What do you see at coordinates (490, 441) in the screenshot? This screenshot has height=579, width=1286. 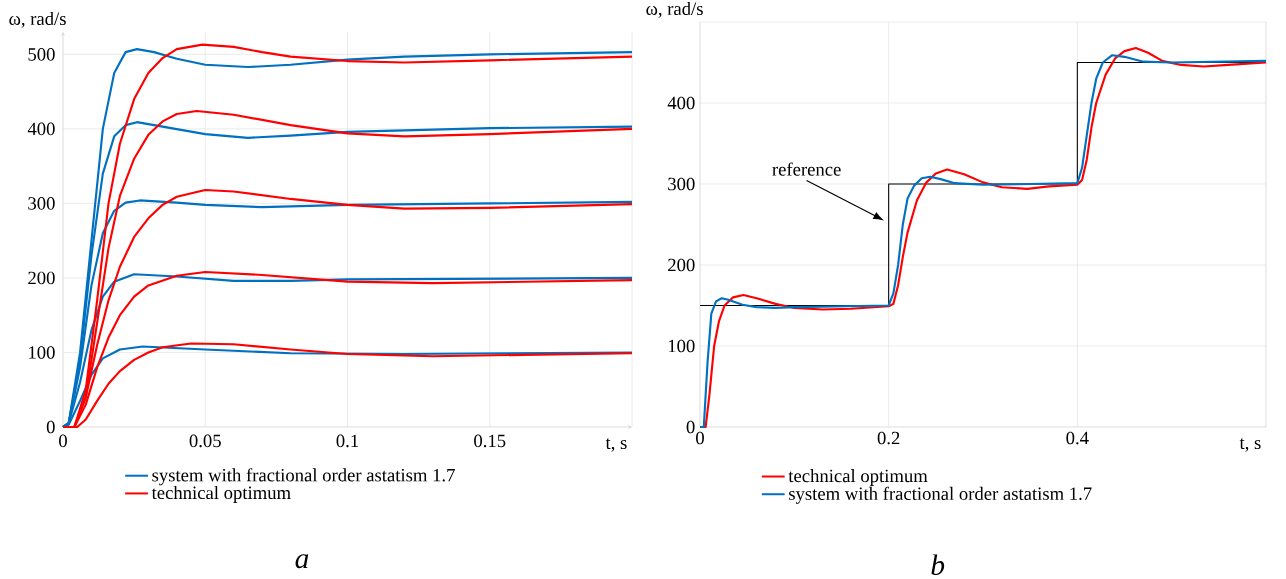 I see `x-tick-label: 0.15` at bounding box center [490, 441].